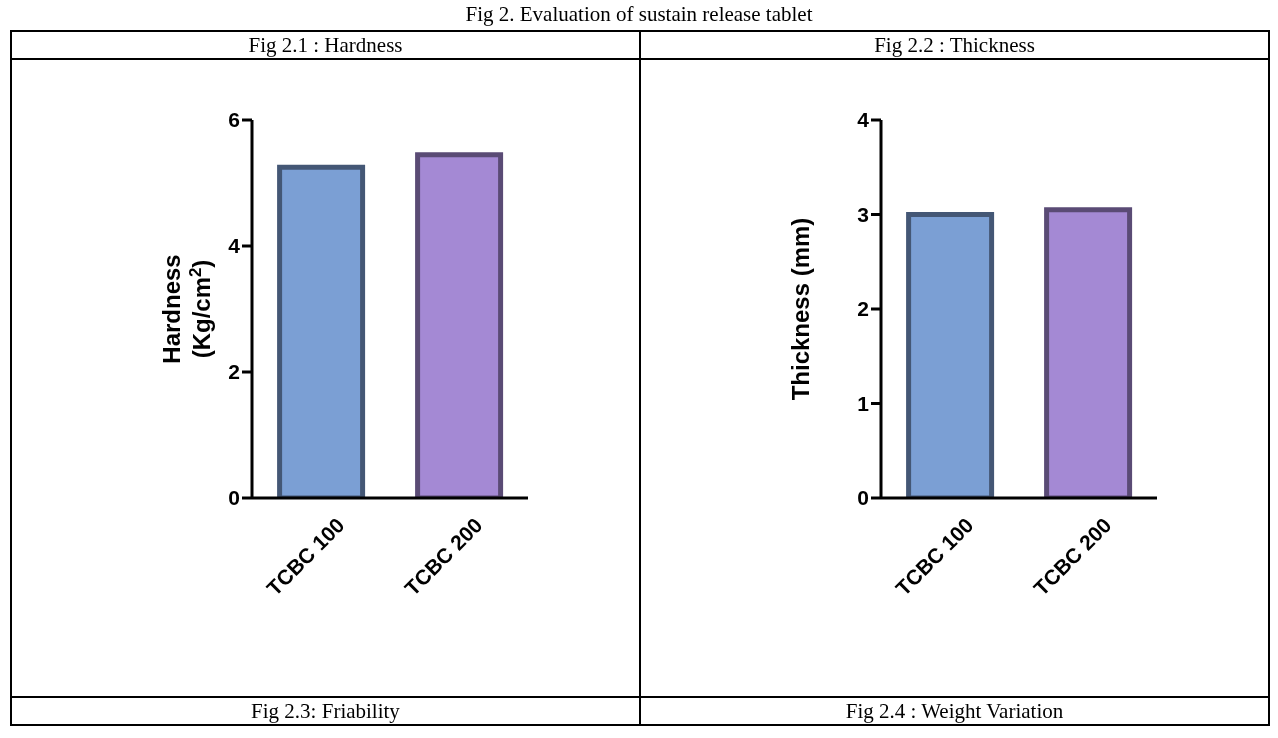 The height and width of the screenshot is (738, 1278). What do you see at coordinates (325, 46) in the screenshot?
I see `chart-title: Fig 2.1 : Hardness` at bounding box center [325, 46].